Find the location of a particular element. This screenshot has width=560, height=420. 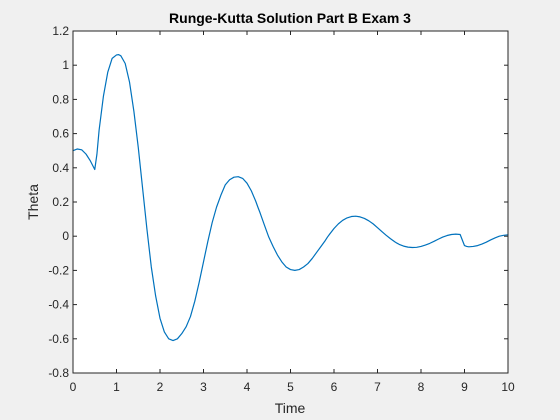

x-tick-label: 7 is located at coordinates (377, 387).